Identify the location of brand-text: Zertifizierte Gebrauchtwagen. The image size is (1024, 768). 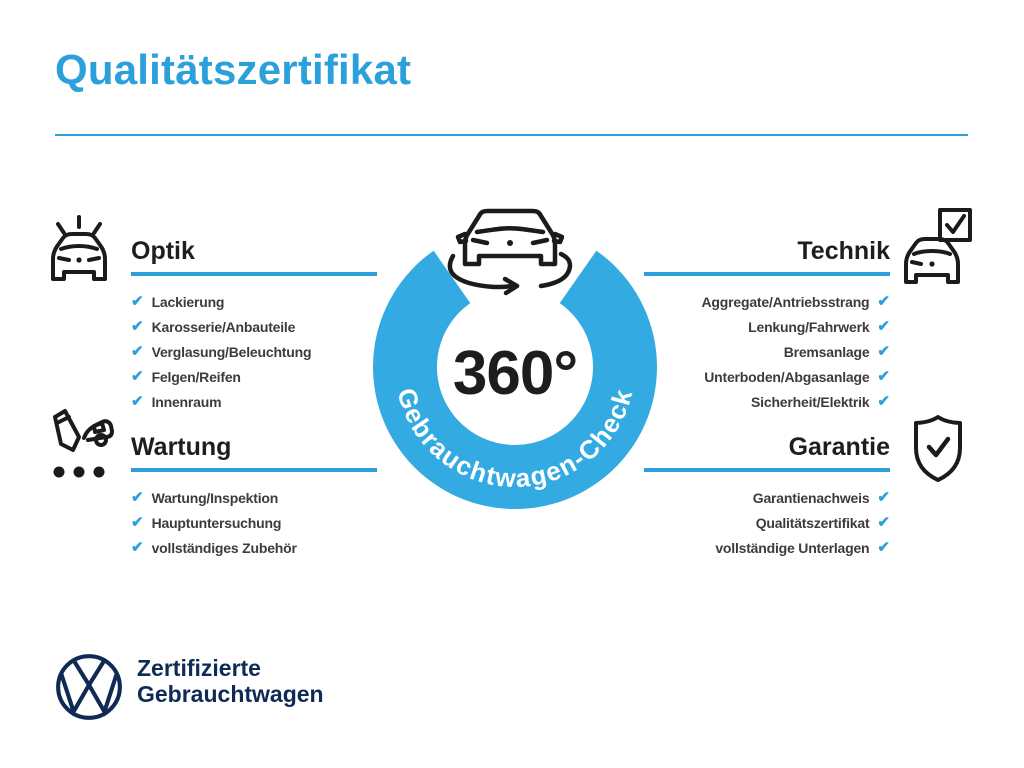
(230, 681).